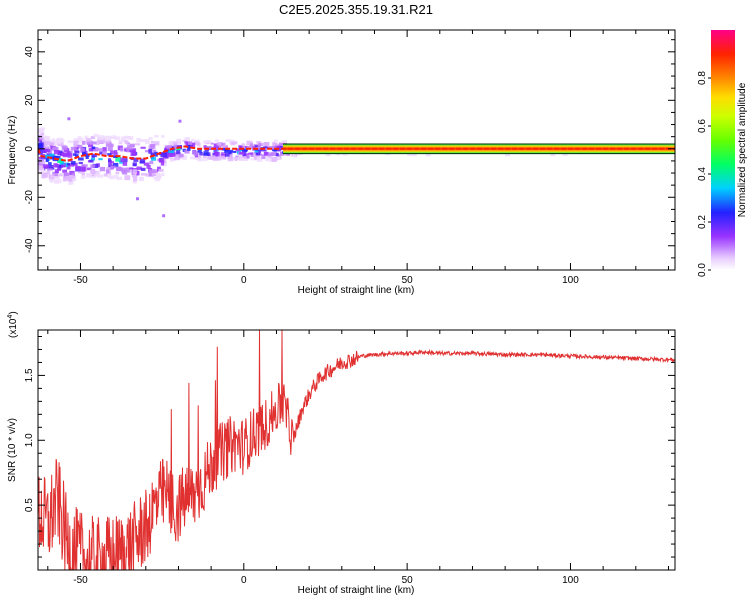 Image resolution: width=750 pixels, height=600 pixels. What do you see at coordinates (356, 290) in the screenshot?
I see `spectrogram-x-axis-label: Height of straight line (km)` at bounding box center [356, 290].